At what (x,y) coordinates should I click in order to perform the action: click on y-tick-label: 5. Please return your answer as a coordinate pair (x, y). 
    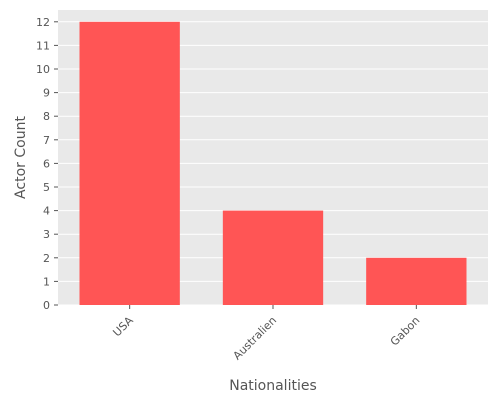
    Looking at the image, I should click on (46, 187).